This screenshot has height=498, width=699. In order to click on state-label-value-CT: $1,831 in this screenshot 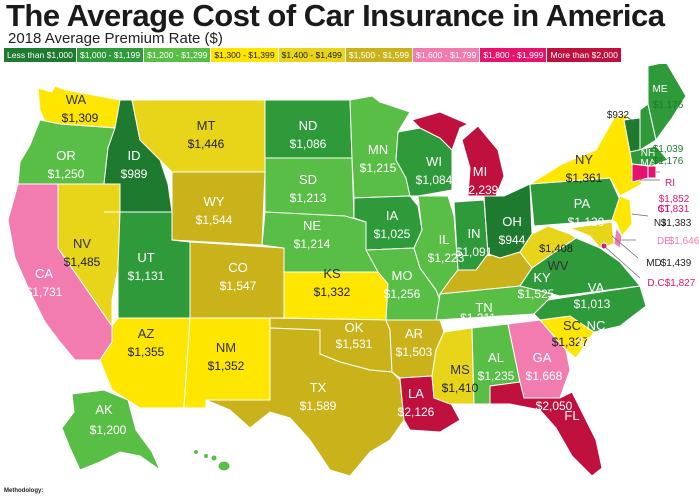, I will do `click(674, 209)`.